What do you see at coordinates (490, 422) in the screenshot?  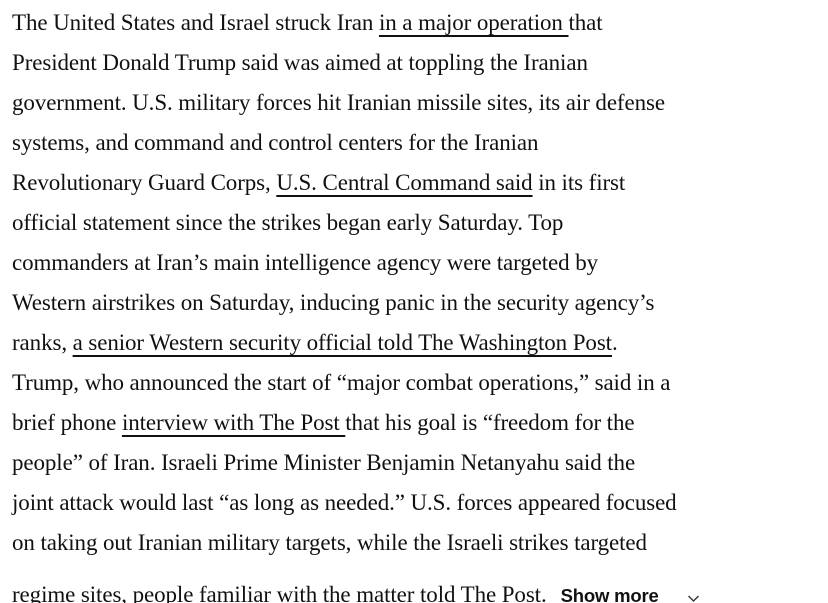 I see `text-segment: that his goal is “freedom for the` at bounding box center [490, 422].